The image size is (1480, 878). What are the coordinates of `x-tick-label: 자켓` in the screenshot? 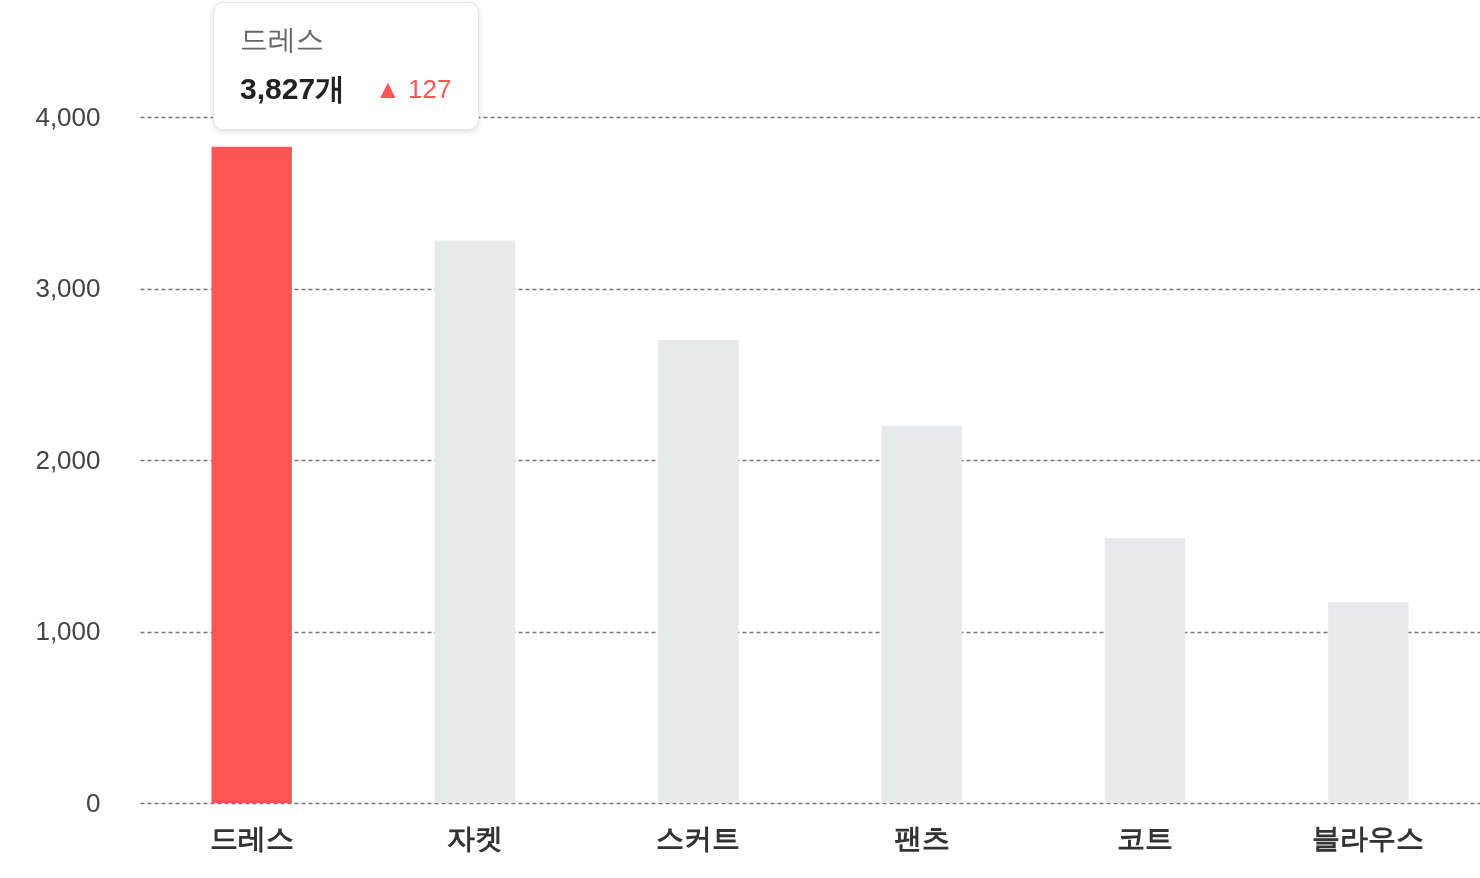 It's located at (475, 838).